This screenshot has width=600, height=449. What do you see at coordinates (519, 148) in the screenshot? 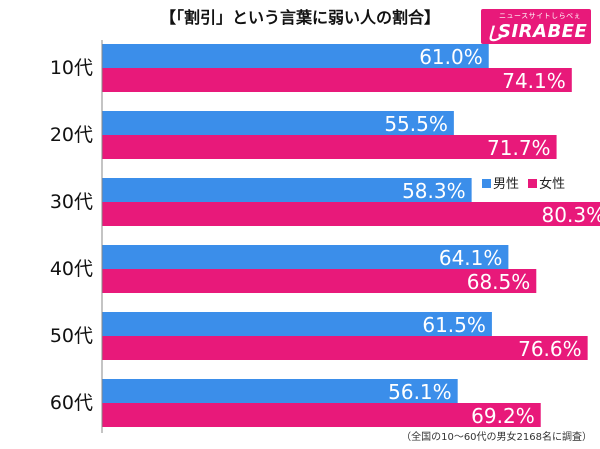
I see `value-label-female: 71.7%` at bounding box center [519, 148].